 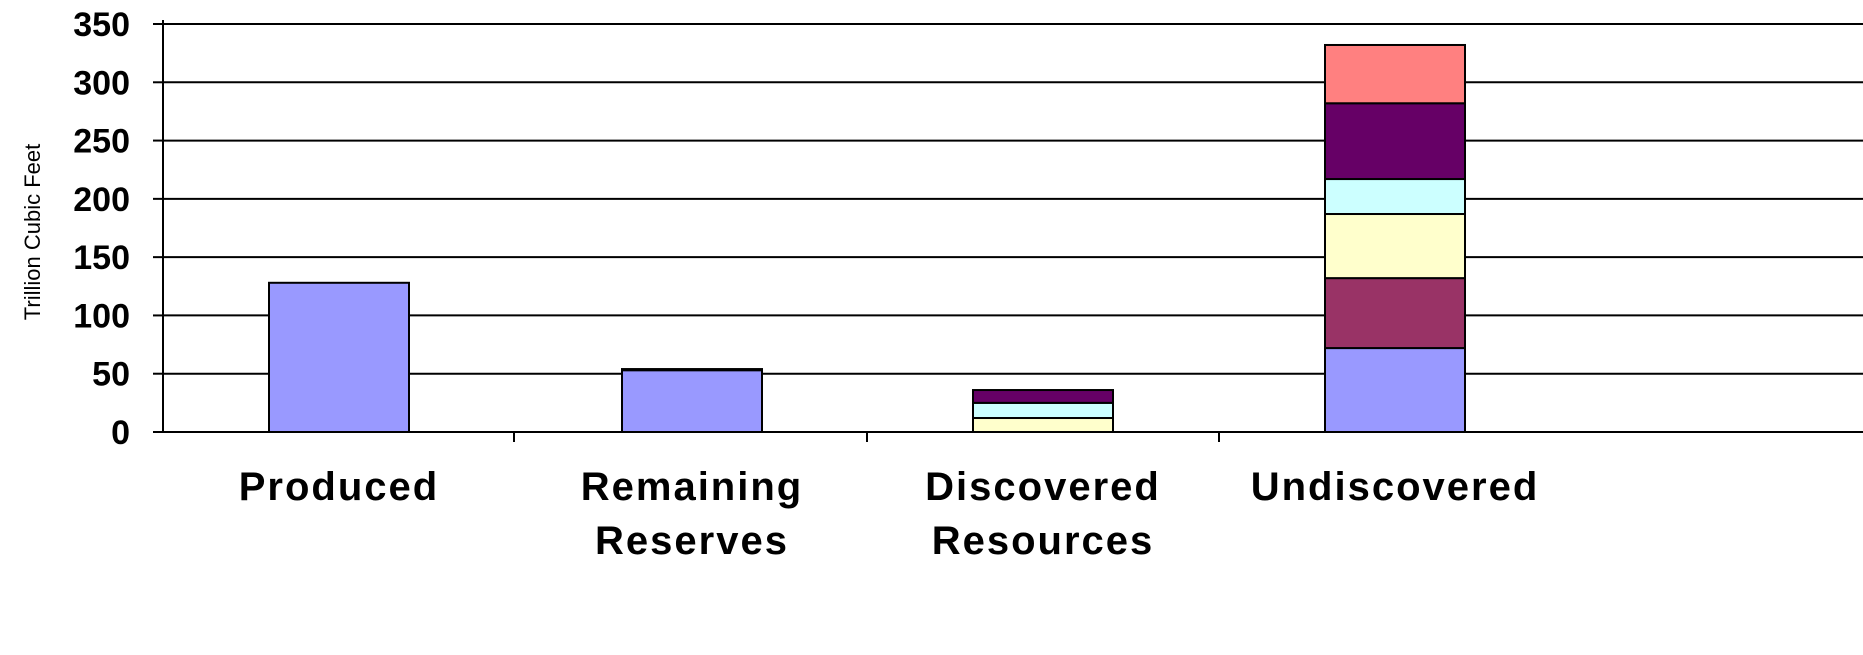 What do you see at coordinates (101, 229) in the screenshot?
I see `y-tick-labels: 0 50 100 150 200 250 300 350` at bounding box center [101, 229].